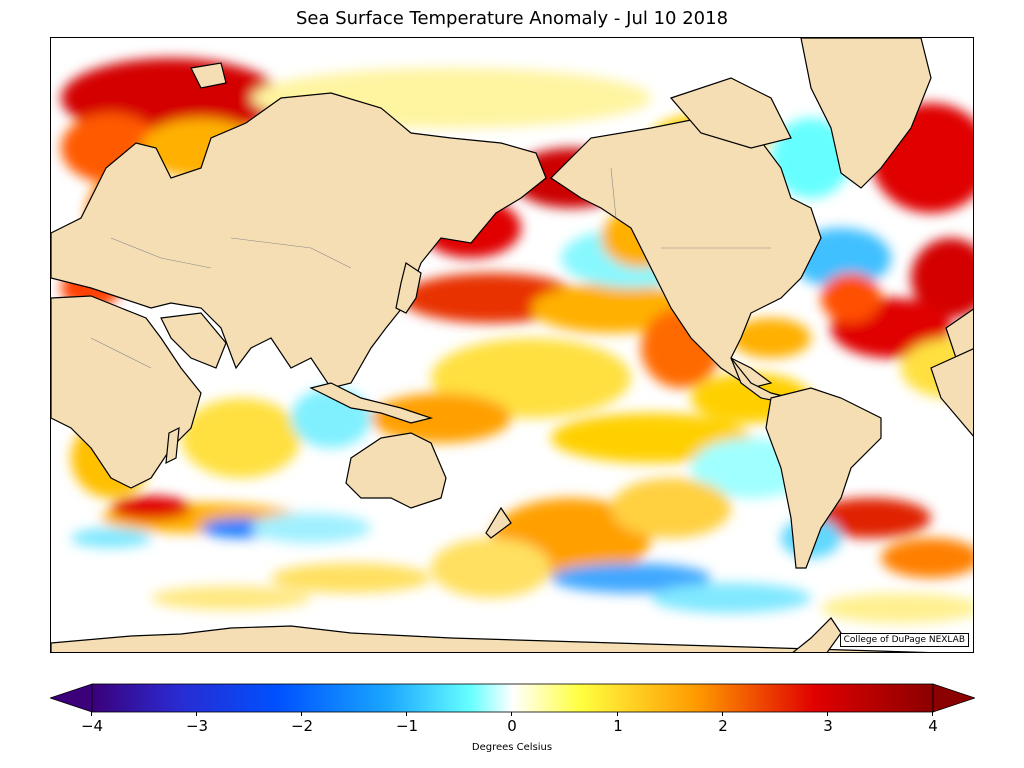  Describe the element at coordinates (396, 470) in the screenshot. I see `landmass-australia` at that location.